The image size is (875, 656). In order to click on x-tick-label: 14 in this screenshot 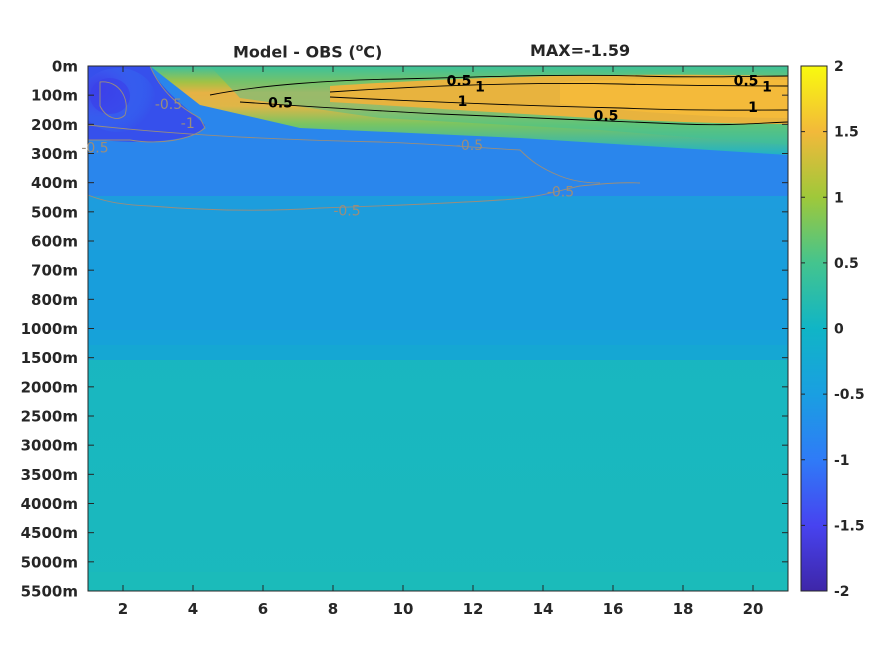, I will do `click(543, 609)`.